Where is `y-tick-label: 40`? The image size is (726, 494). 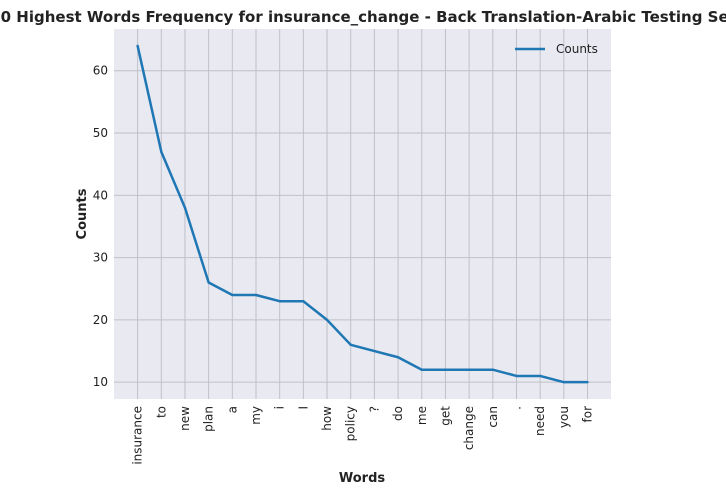
y-tick-label: 40 is located at coordinates (100, 195).